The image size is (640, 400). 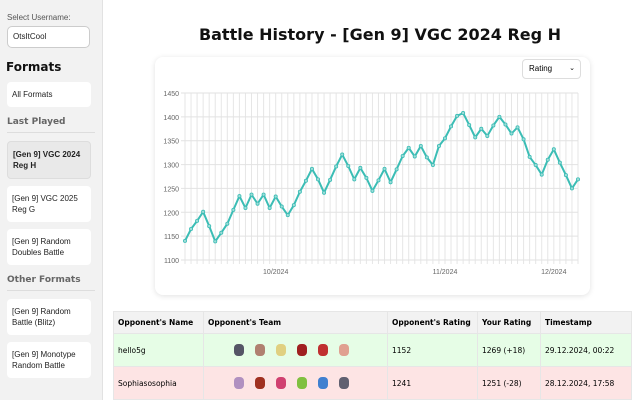 I want to click on table-row: hello5g 1152 1269 (+18) 29.12.2024, 00:22, so click(x=372, y=350).